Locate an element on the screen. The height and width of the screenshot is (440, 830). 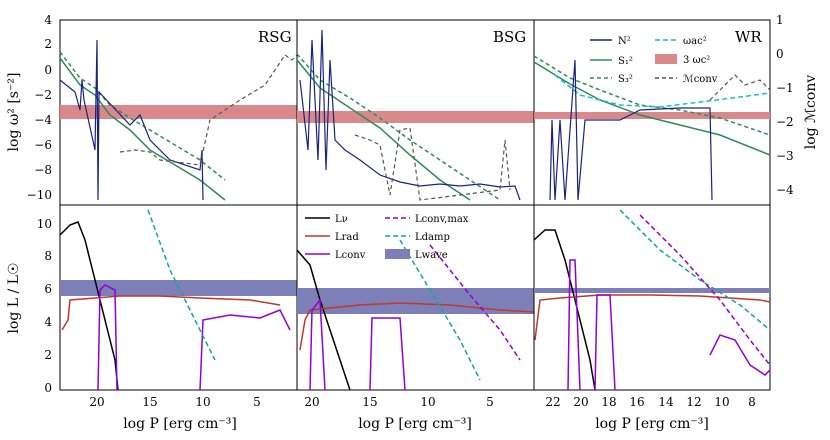
bsg-ldamp-curve is located at coordinates (440, 310).